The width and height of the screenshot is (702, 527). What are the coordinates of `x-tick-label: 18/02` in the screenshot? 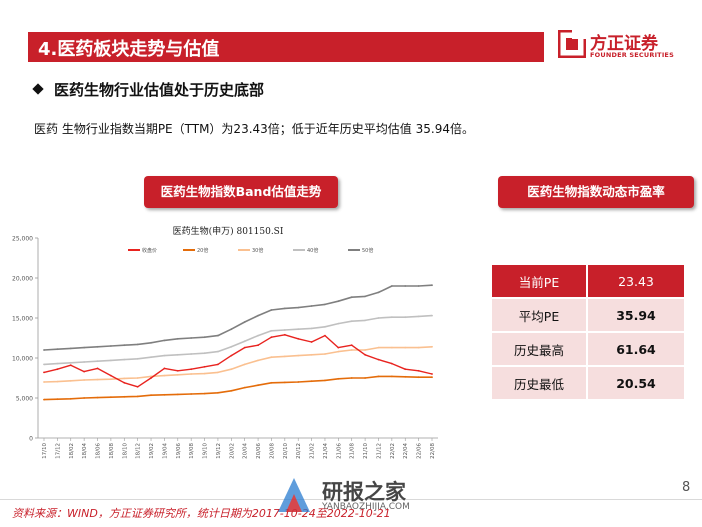 It's located at (72, 451).